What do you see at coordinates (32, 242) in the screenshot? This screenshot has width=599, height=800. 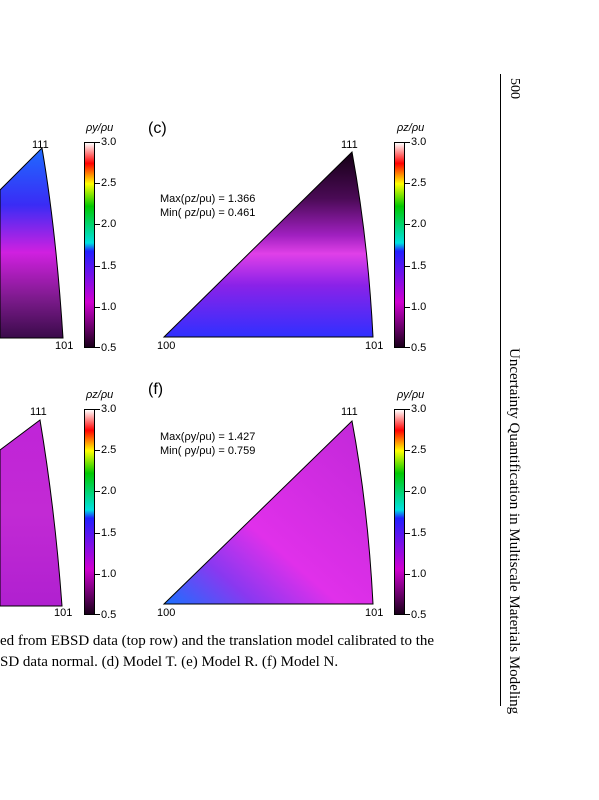 I see `ipf-triangle-b-partial` at bounding box center [32, 242].